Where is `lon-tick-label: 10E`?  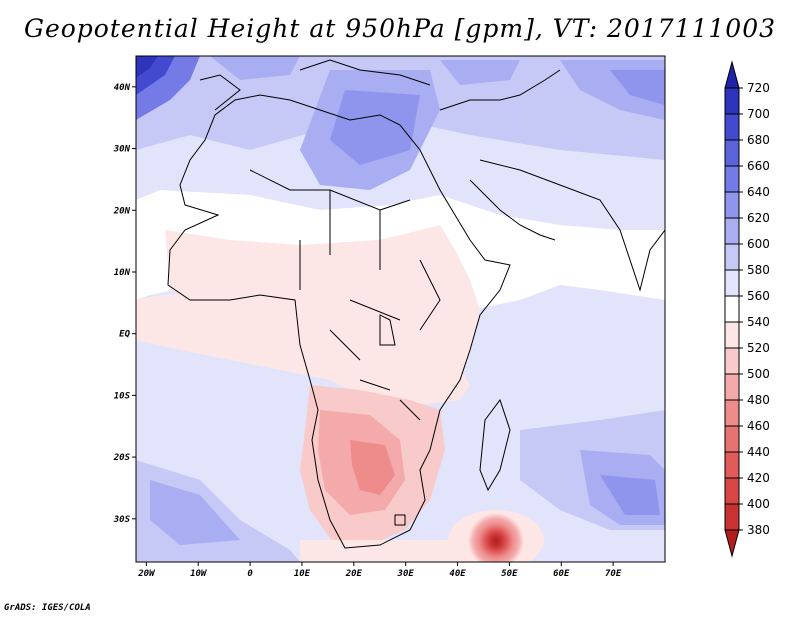
lon-tick-label: 10E is located at coordinates (302, 574).